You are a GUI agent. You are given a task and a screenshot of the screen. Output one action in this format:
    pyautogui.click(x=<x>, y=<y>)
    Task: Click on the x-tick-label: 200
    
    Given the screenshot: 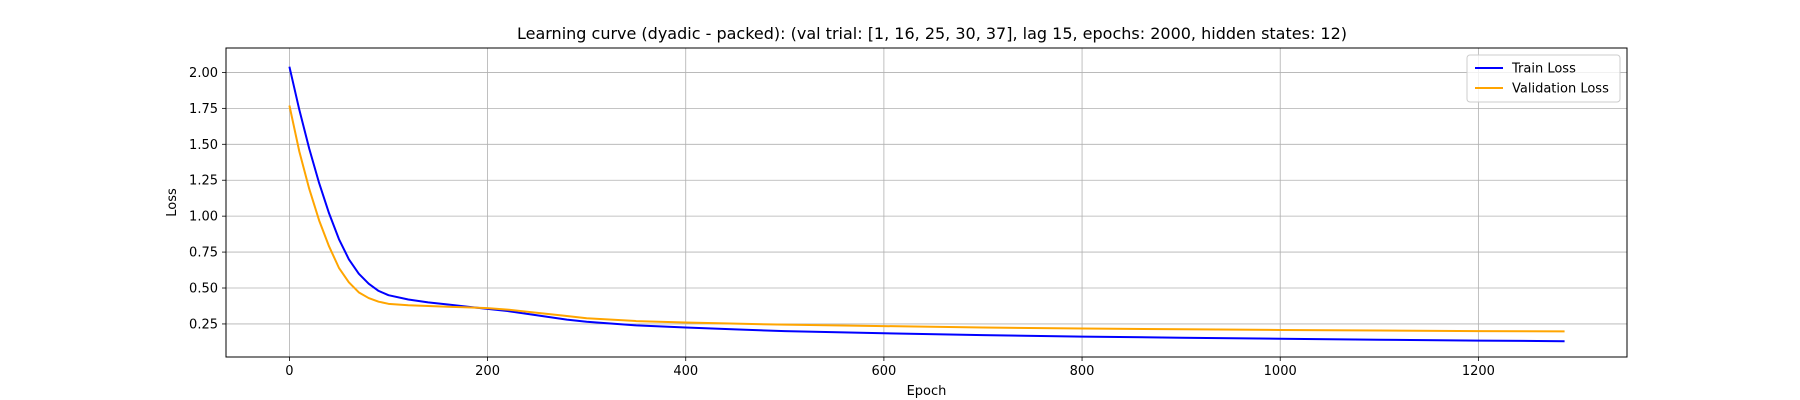 What is the action you would take?
    pyautogui.click(x=487, y=371)
    